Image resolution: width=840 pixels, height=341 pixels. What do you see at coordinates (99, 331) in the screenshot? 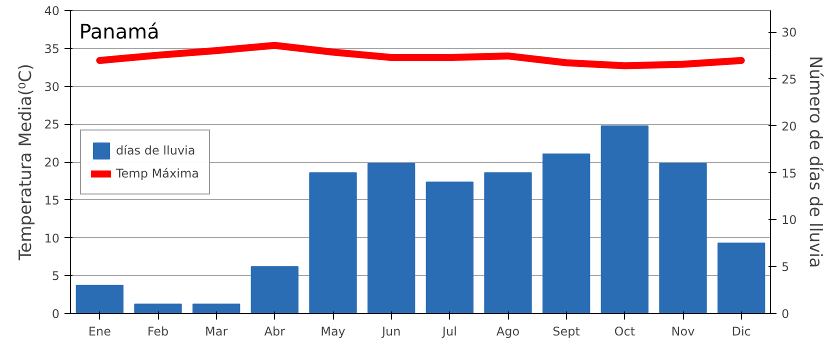
I see `x-tick-label: Ene` at bounding box center [99, 331].